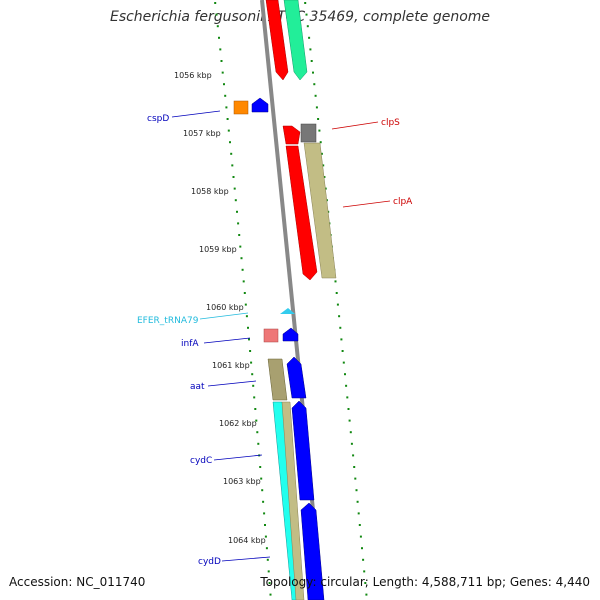 Image resolution: width=600 pixels, height=600 pixels. What do you see at coordinates (303, 450) in the screenshot?
I see `gene-cydC-blue` at bounding box center [303, 450].